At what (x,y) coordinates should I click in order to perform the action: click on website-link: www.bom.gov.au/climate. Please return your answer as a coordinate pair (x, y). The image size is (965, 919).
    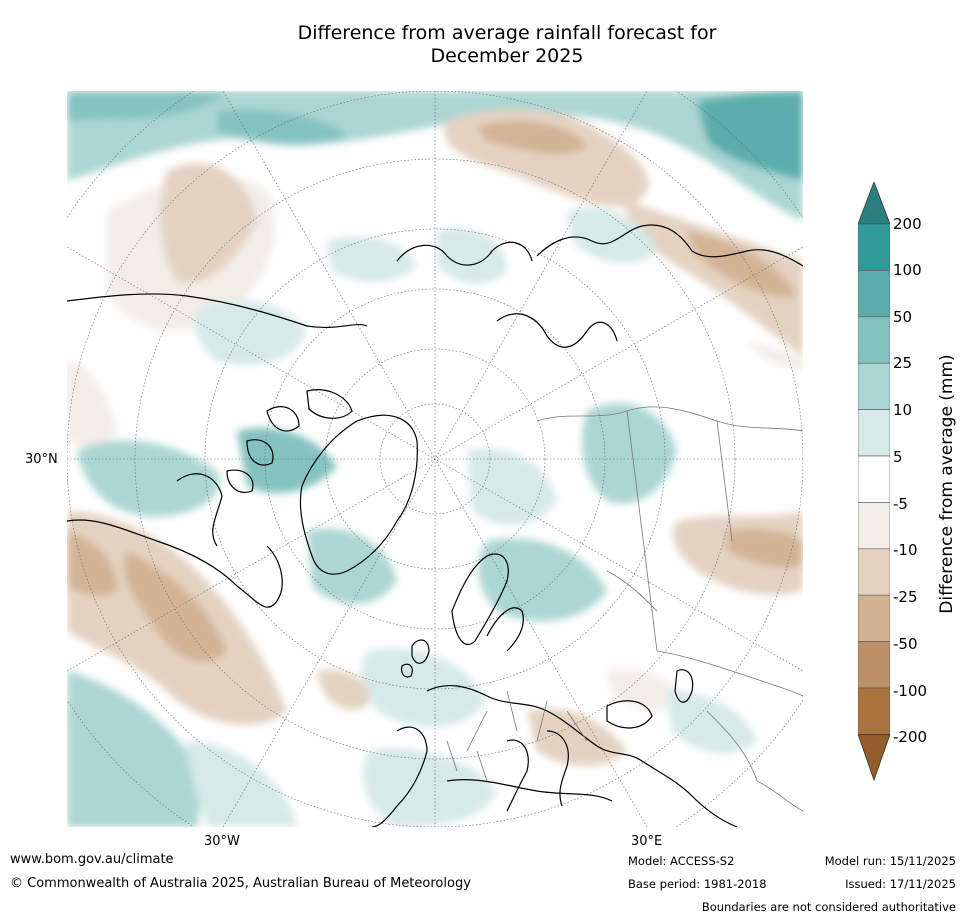
    Looking at the image, I should click on (92, 859).